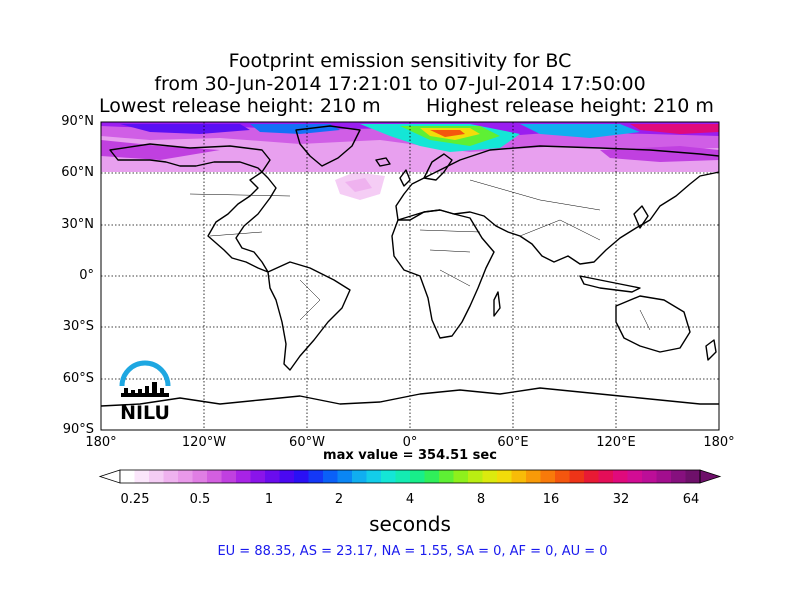 This screenshot has height=600, width=800. What do you see at coordinates (410, 499) in the screenshot?
I see `colorbar-tick: 4` at bounding box center [410, 499].